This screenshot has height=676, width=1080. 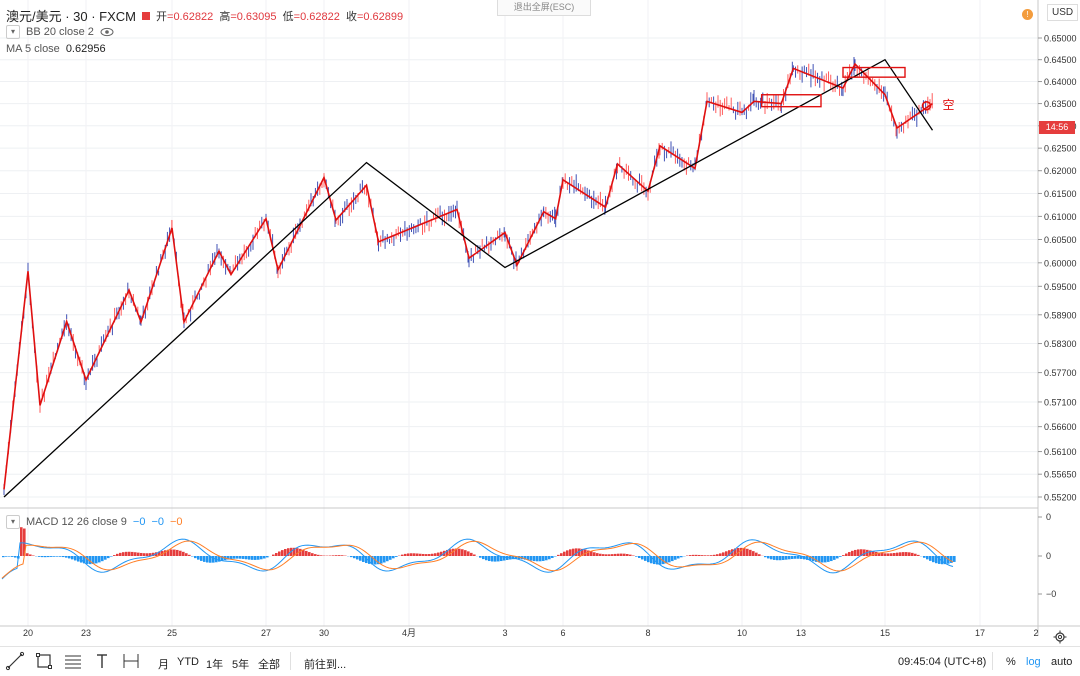 I want to click on alert-icon: !, so click(x=1027, y=14).